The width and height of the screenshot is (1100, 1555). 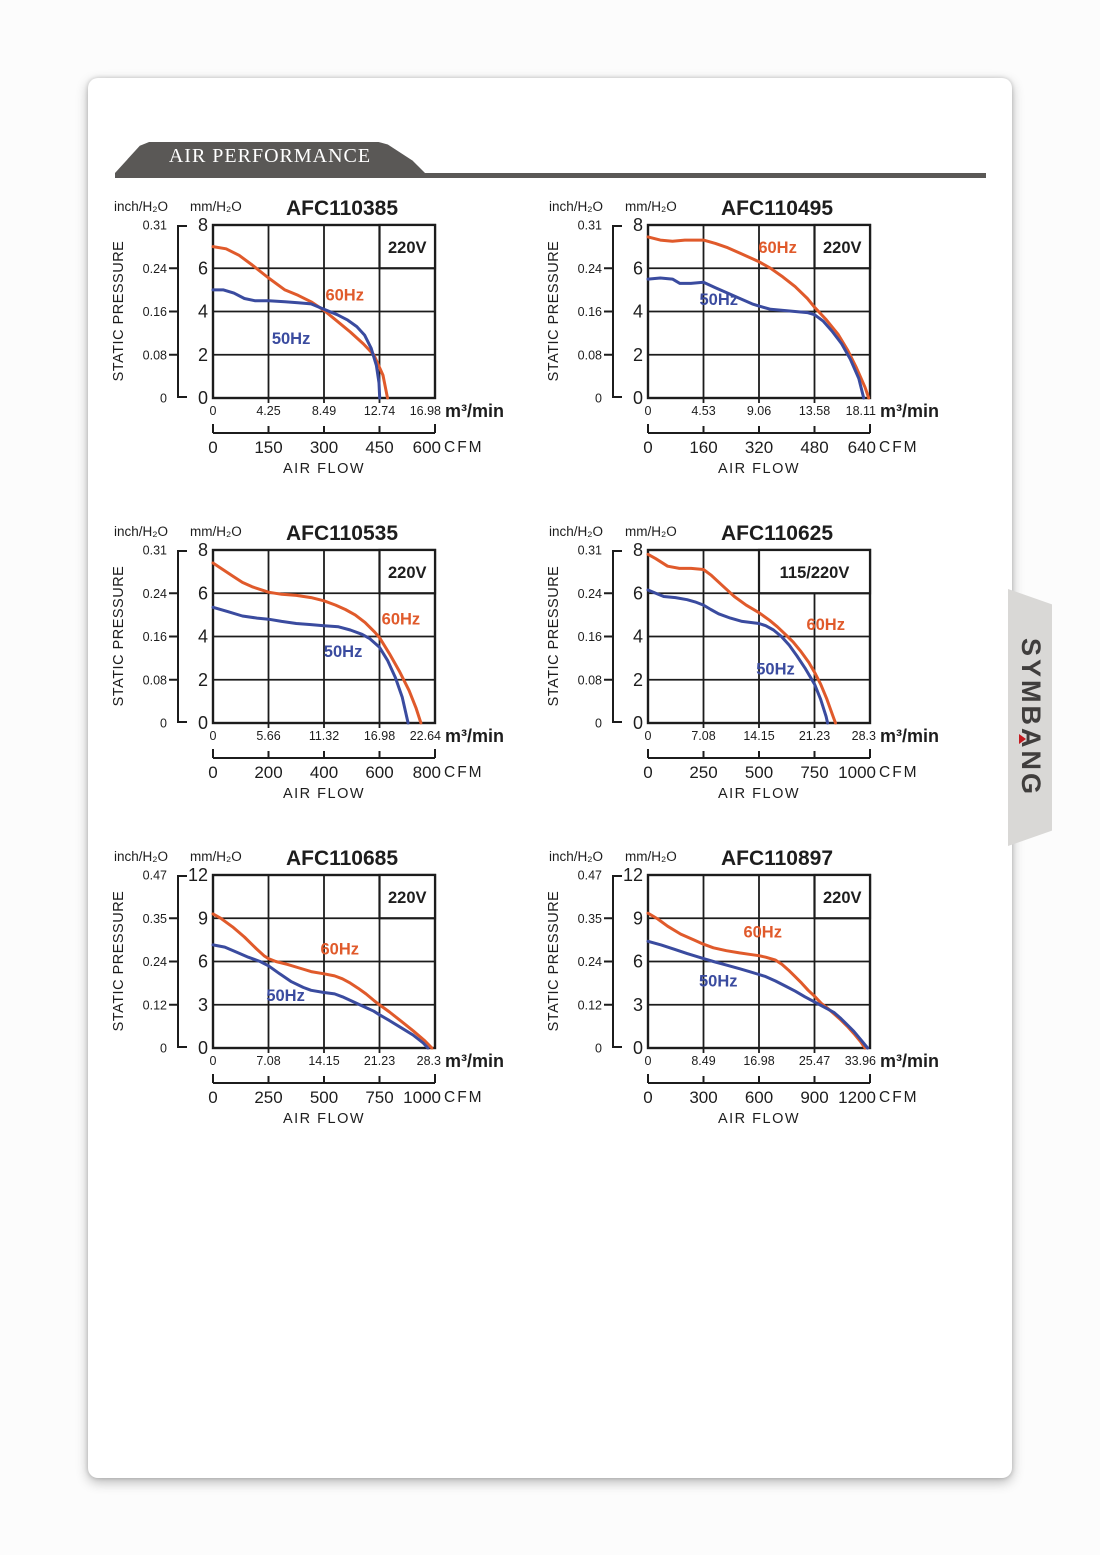 I want to click on logo-part2: NG, so click(x=1030, y=774).